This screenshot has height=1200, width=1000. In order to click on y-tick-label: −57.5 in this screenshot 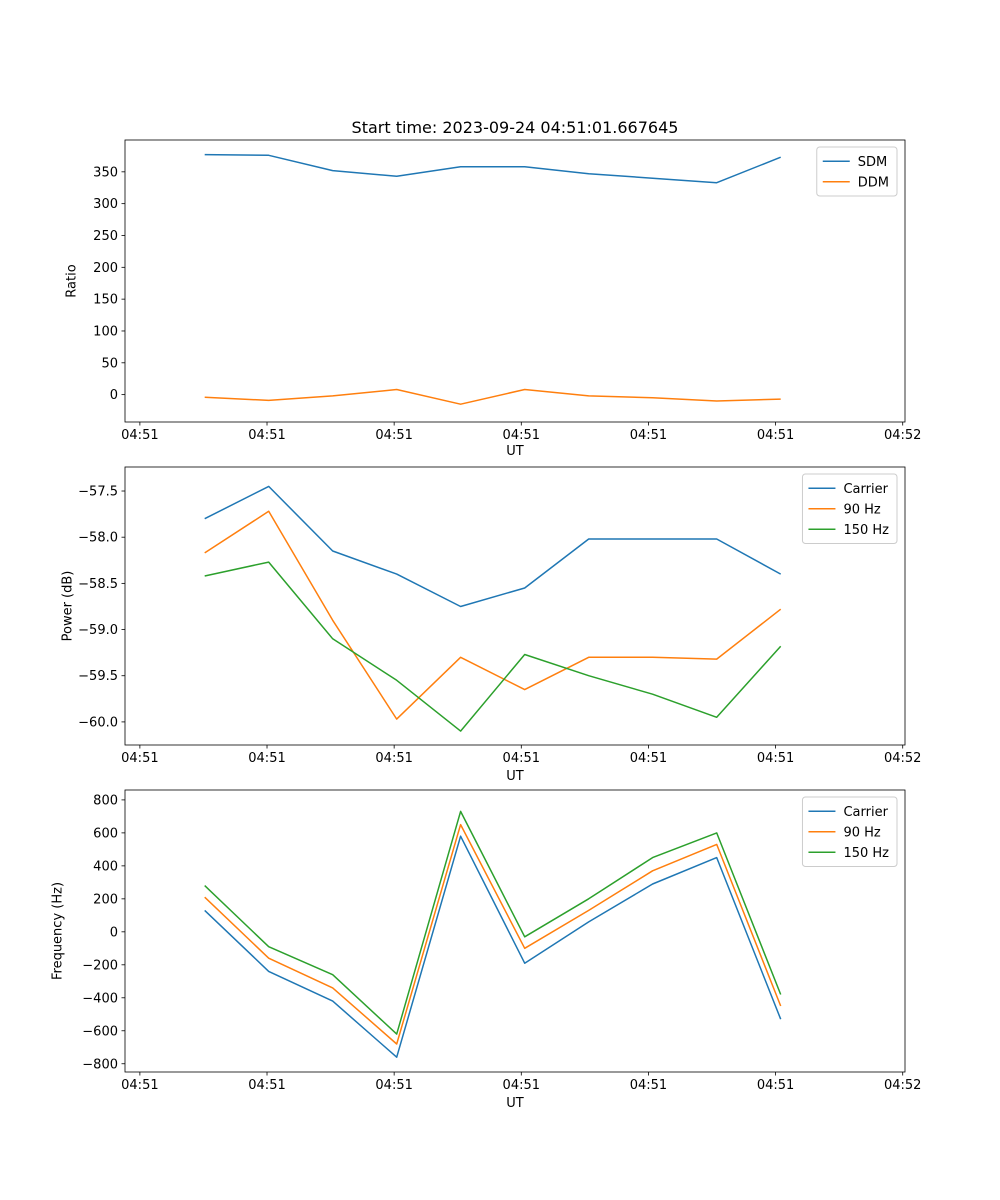, I will do `click(98, 492)`.